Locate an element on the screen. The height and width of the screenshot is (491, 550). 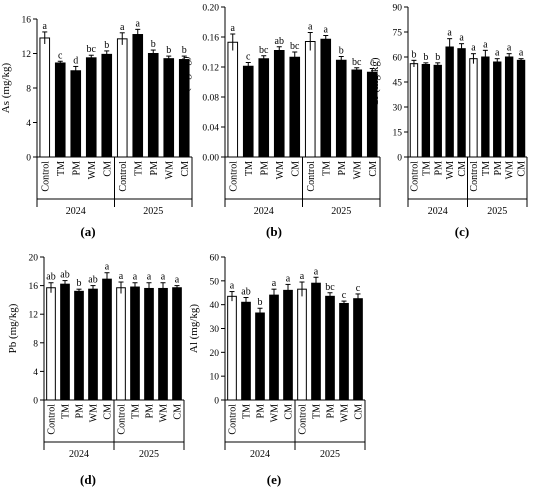
y-axis-title: Al (mg/kg) is located at coordinates (194, 329).